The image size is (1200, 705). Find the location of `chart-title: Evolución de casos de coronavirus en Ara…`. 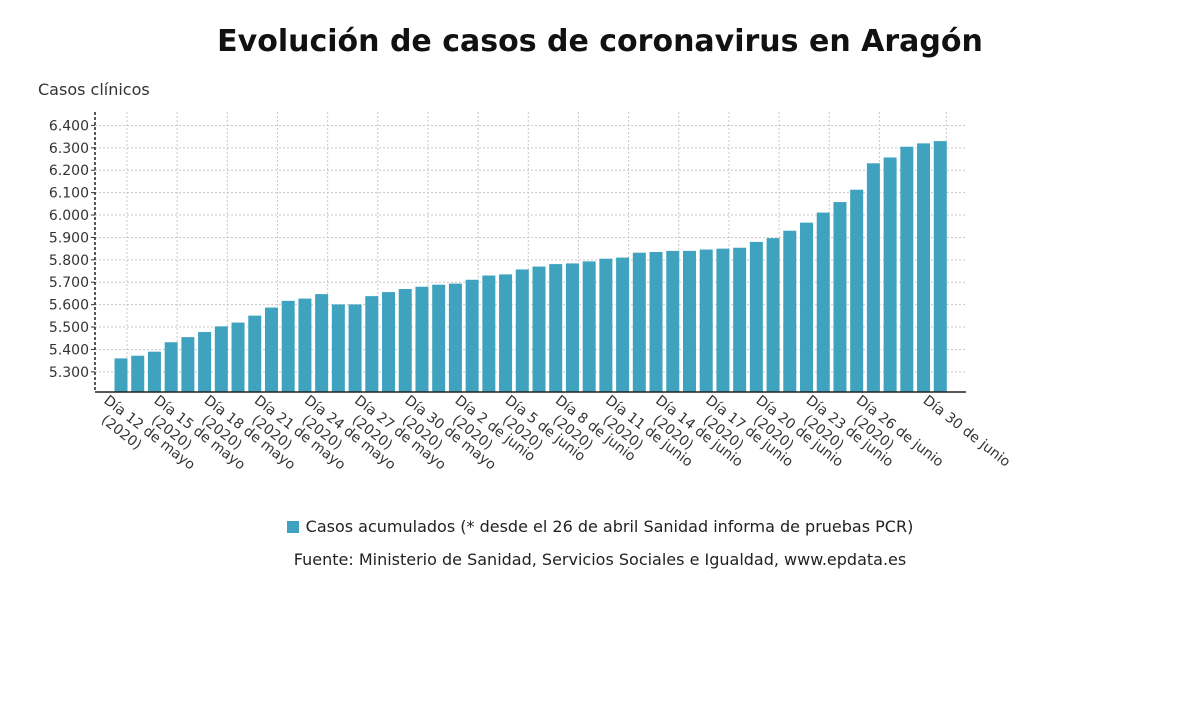

chart-title: Evolución de casos de coronavirus en Ara… is located at coordinates (600, 41).